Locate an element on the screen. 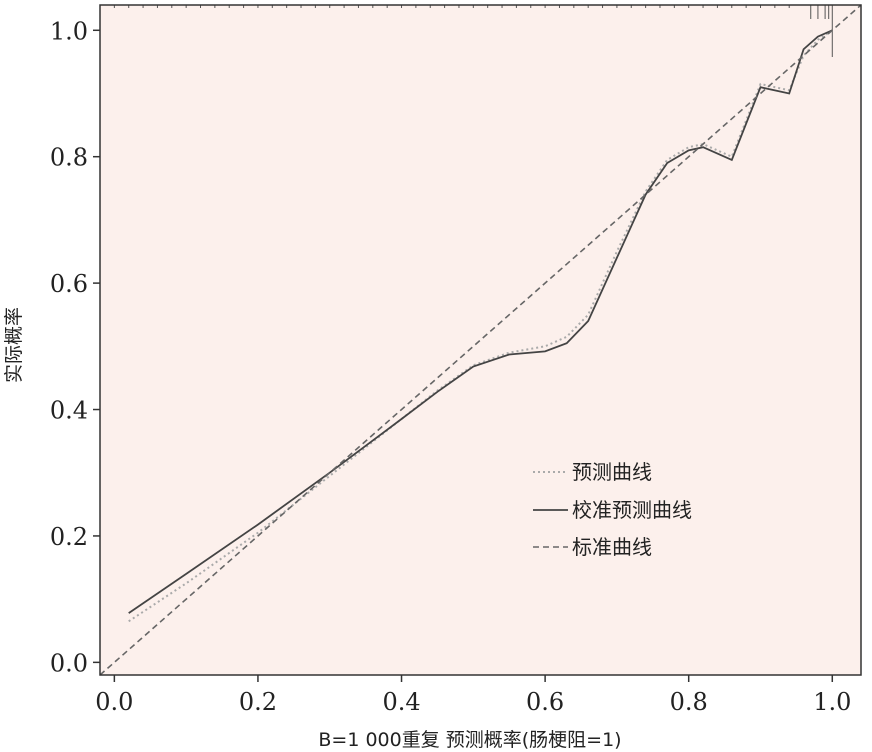  legend-label-predicted: 预测曲线 is located at coordinates (612, 472).